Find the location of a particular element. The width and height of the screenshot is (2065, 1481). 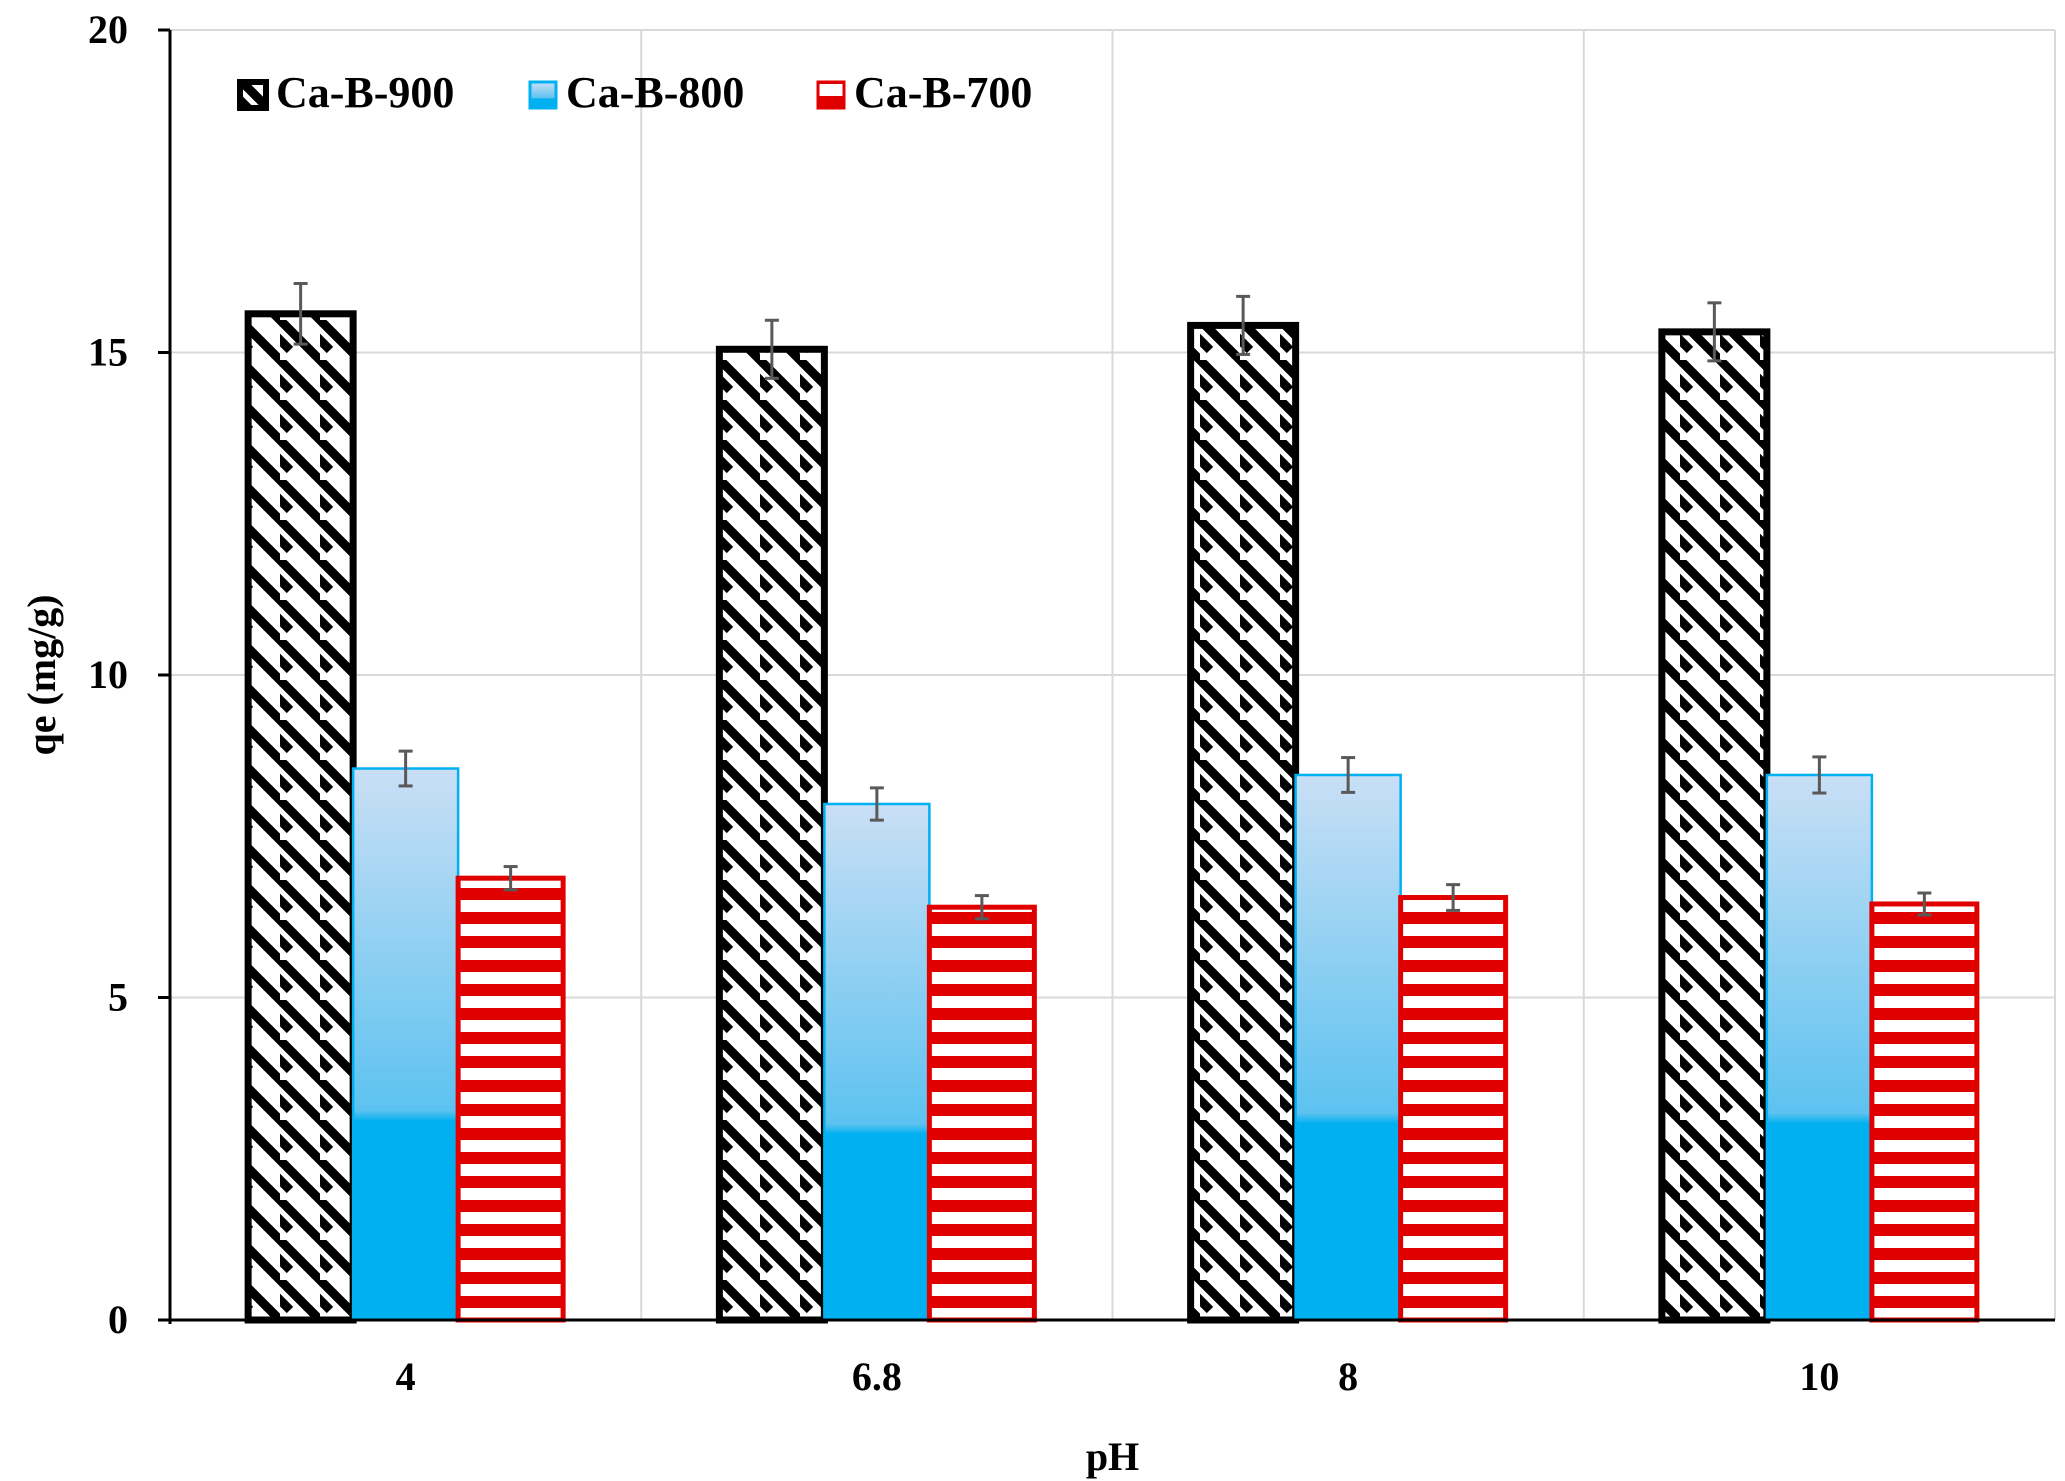

y-tick-label: 20 is located at coordinates (108, 29).